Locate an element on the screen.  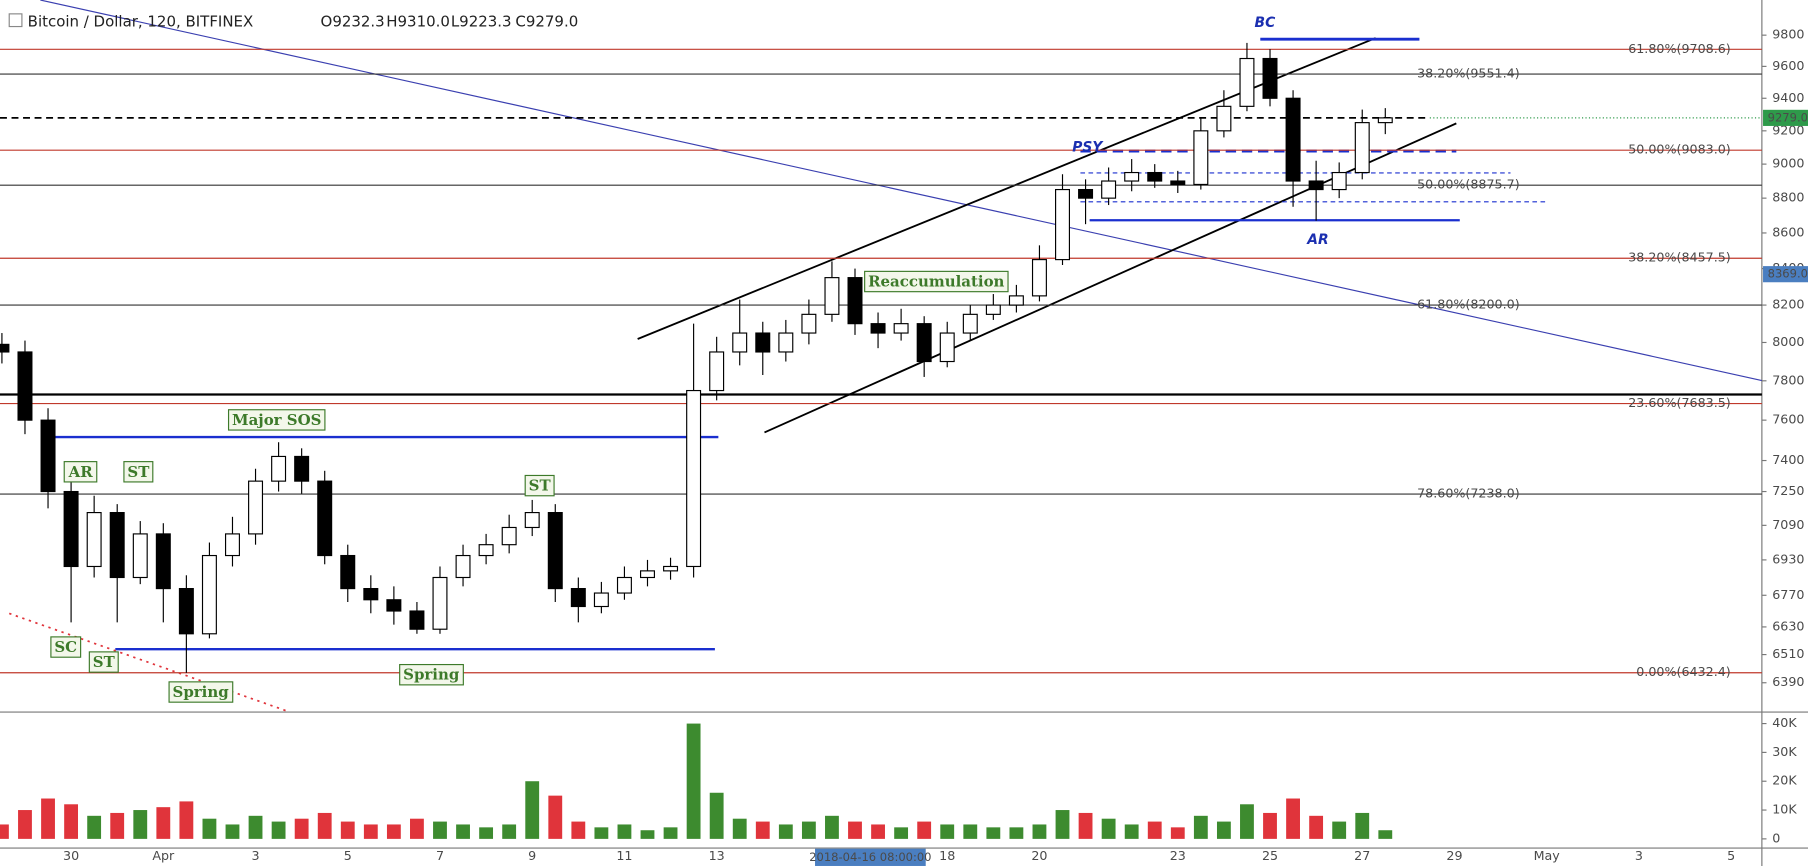
y-tick-label: 8000 is located at coordinates (1788, 341).